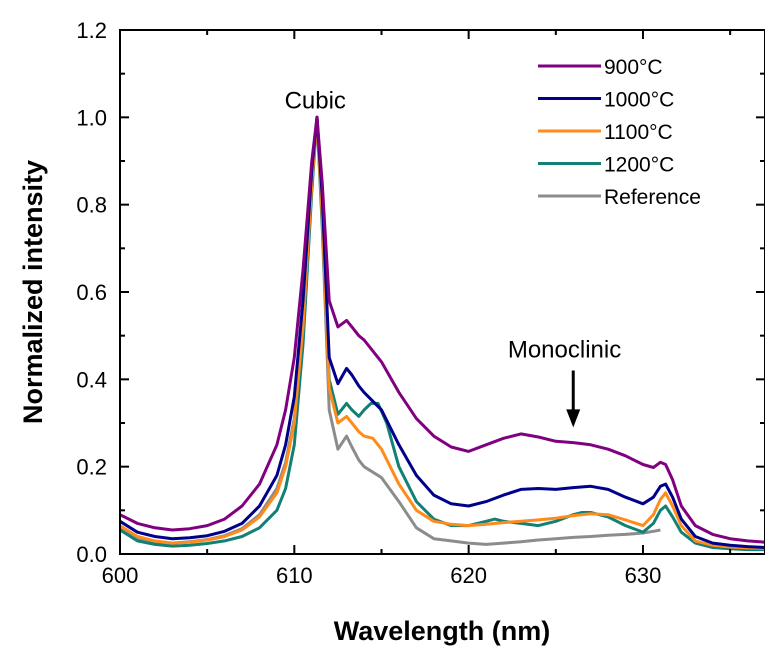 Image resolution: width=765 pixels, height=647 pixels. What do you see at coordinates (91, 379) in the screenshot?
I see `y-tick-label: 0.4` at bounding box center [91, 379].